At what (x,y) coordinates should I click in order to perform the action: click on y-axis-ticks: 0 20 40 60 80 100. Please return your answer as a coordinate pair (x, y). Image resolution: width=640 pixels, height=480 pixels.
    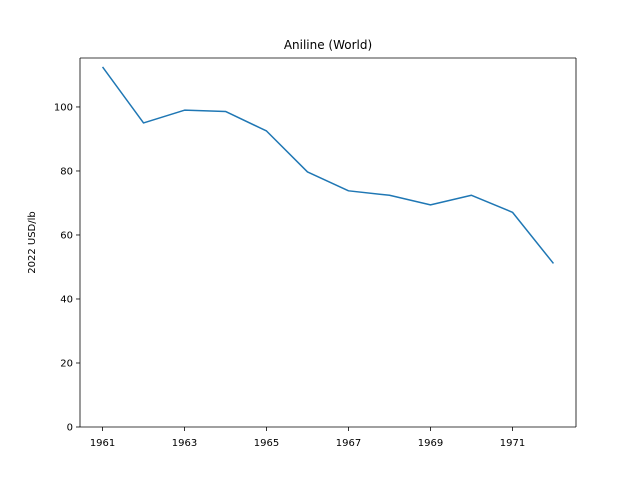
    Looking at the image, I should click on (67, 268).